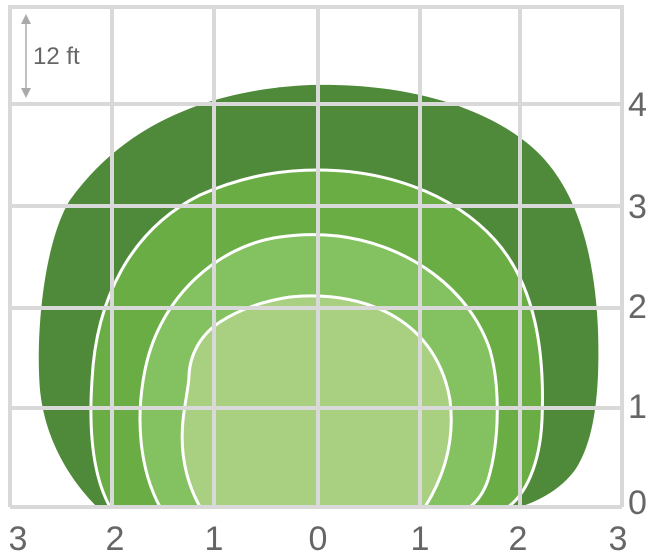 Image resolution: width=655 pixels, height=557 pixels. Describe the element at coordinates (637, 105) in the screenshot. I see `y-tick-label: 4` at that location.